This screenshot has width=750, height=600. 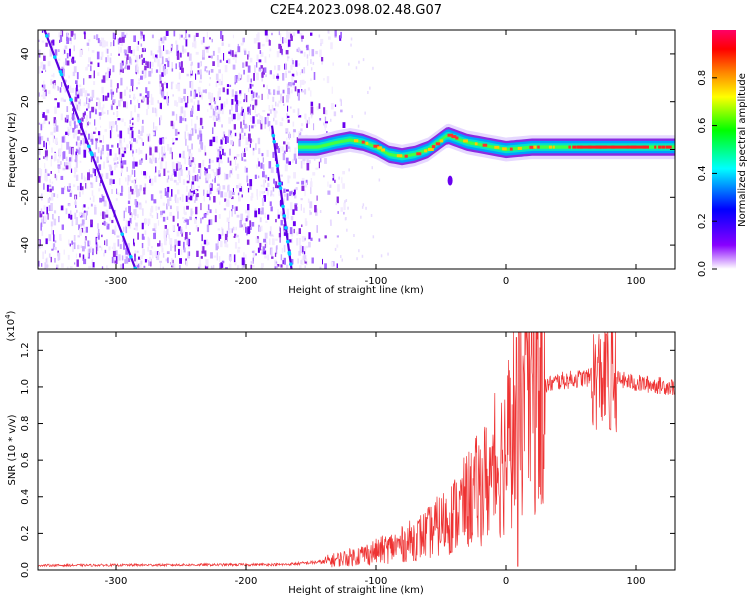 What do you see at coordinates (280, 188) in the screenshot?
I see `doppler-track-point` at bounding box center [280, 188].